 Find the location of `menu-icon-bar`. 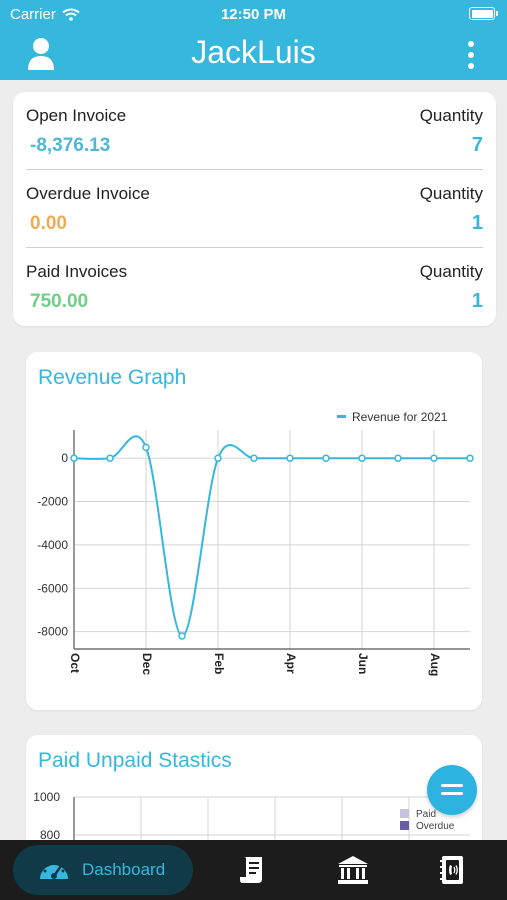

menu-icon-bar is located at coordinates (452, 793).